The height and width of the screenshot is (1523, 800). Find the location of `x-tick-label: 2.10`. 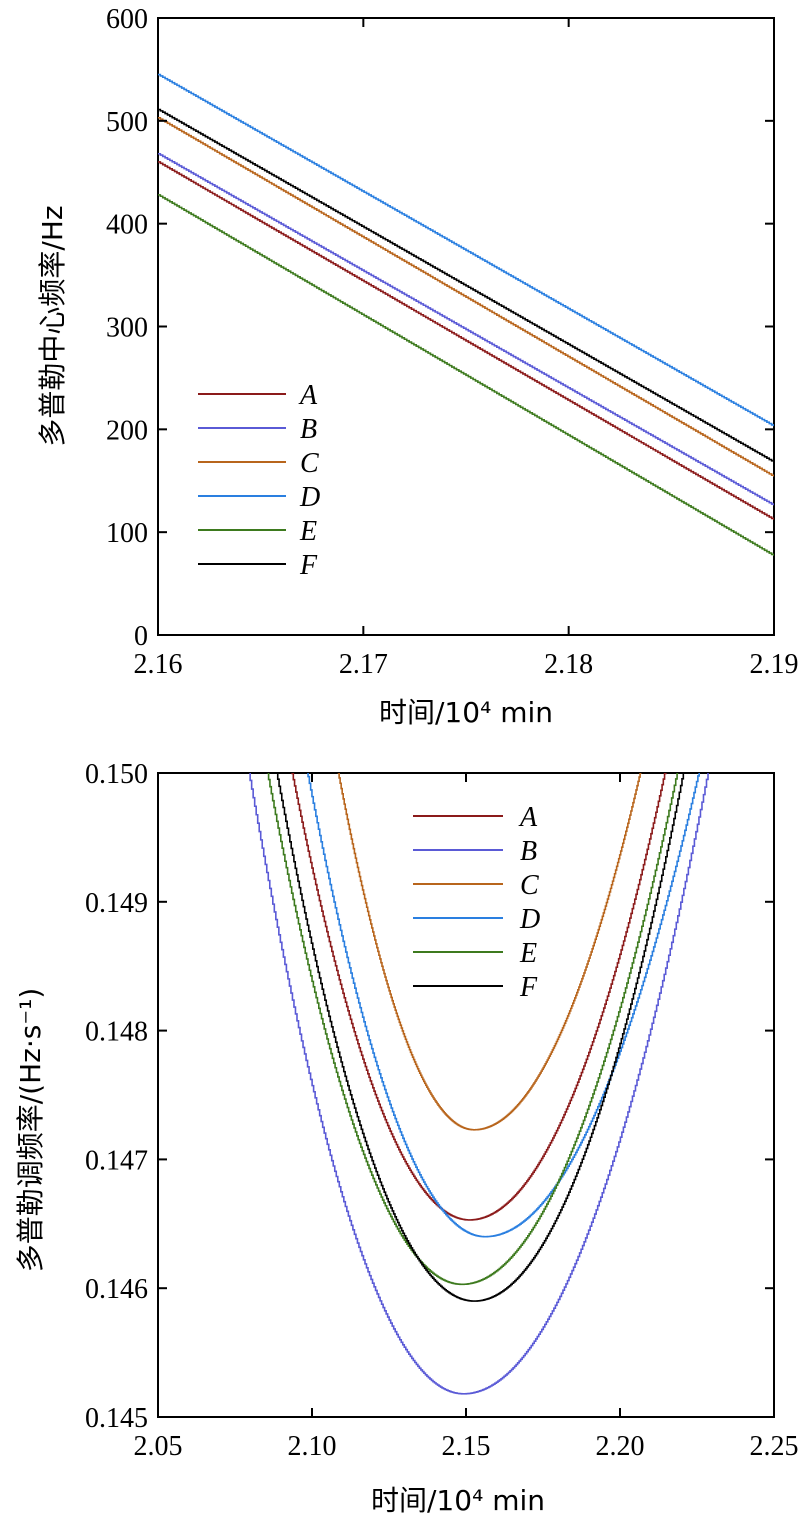

x-tick-label: 2.10 is located at coordinates (312, 1446).